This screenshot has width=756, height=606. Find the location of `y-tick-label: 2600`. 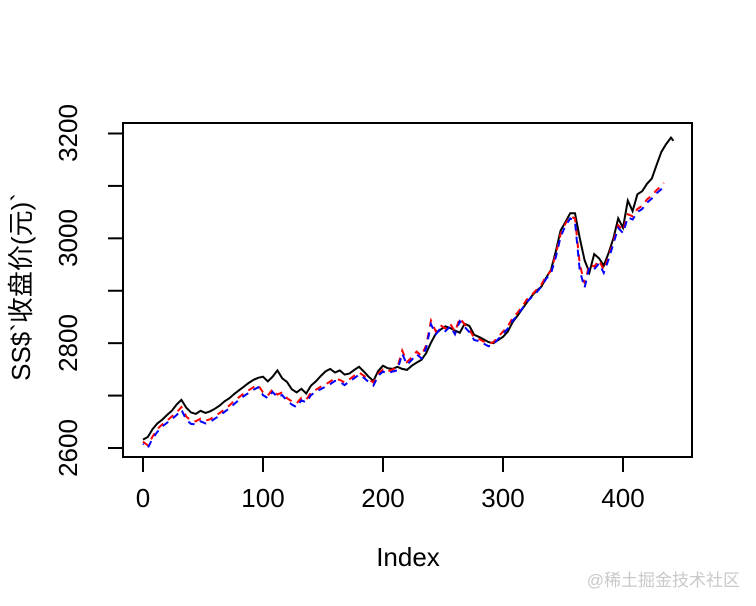

y-tick-label: 2600 is located at coordinates (67, 448).